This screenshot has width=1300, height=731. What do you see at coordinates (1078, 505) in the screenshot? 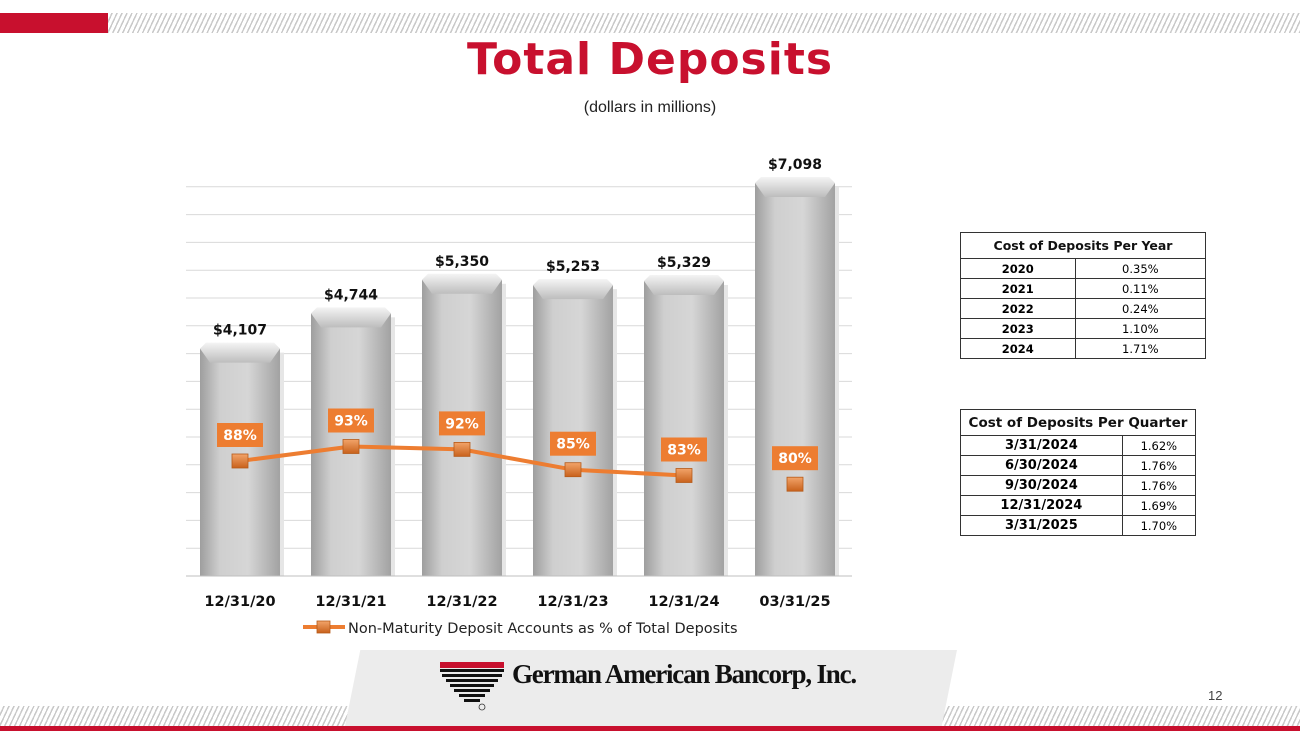
I see `table-row: 12/31/2024 1.69%` at bounding box center [1078, 505].